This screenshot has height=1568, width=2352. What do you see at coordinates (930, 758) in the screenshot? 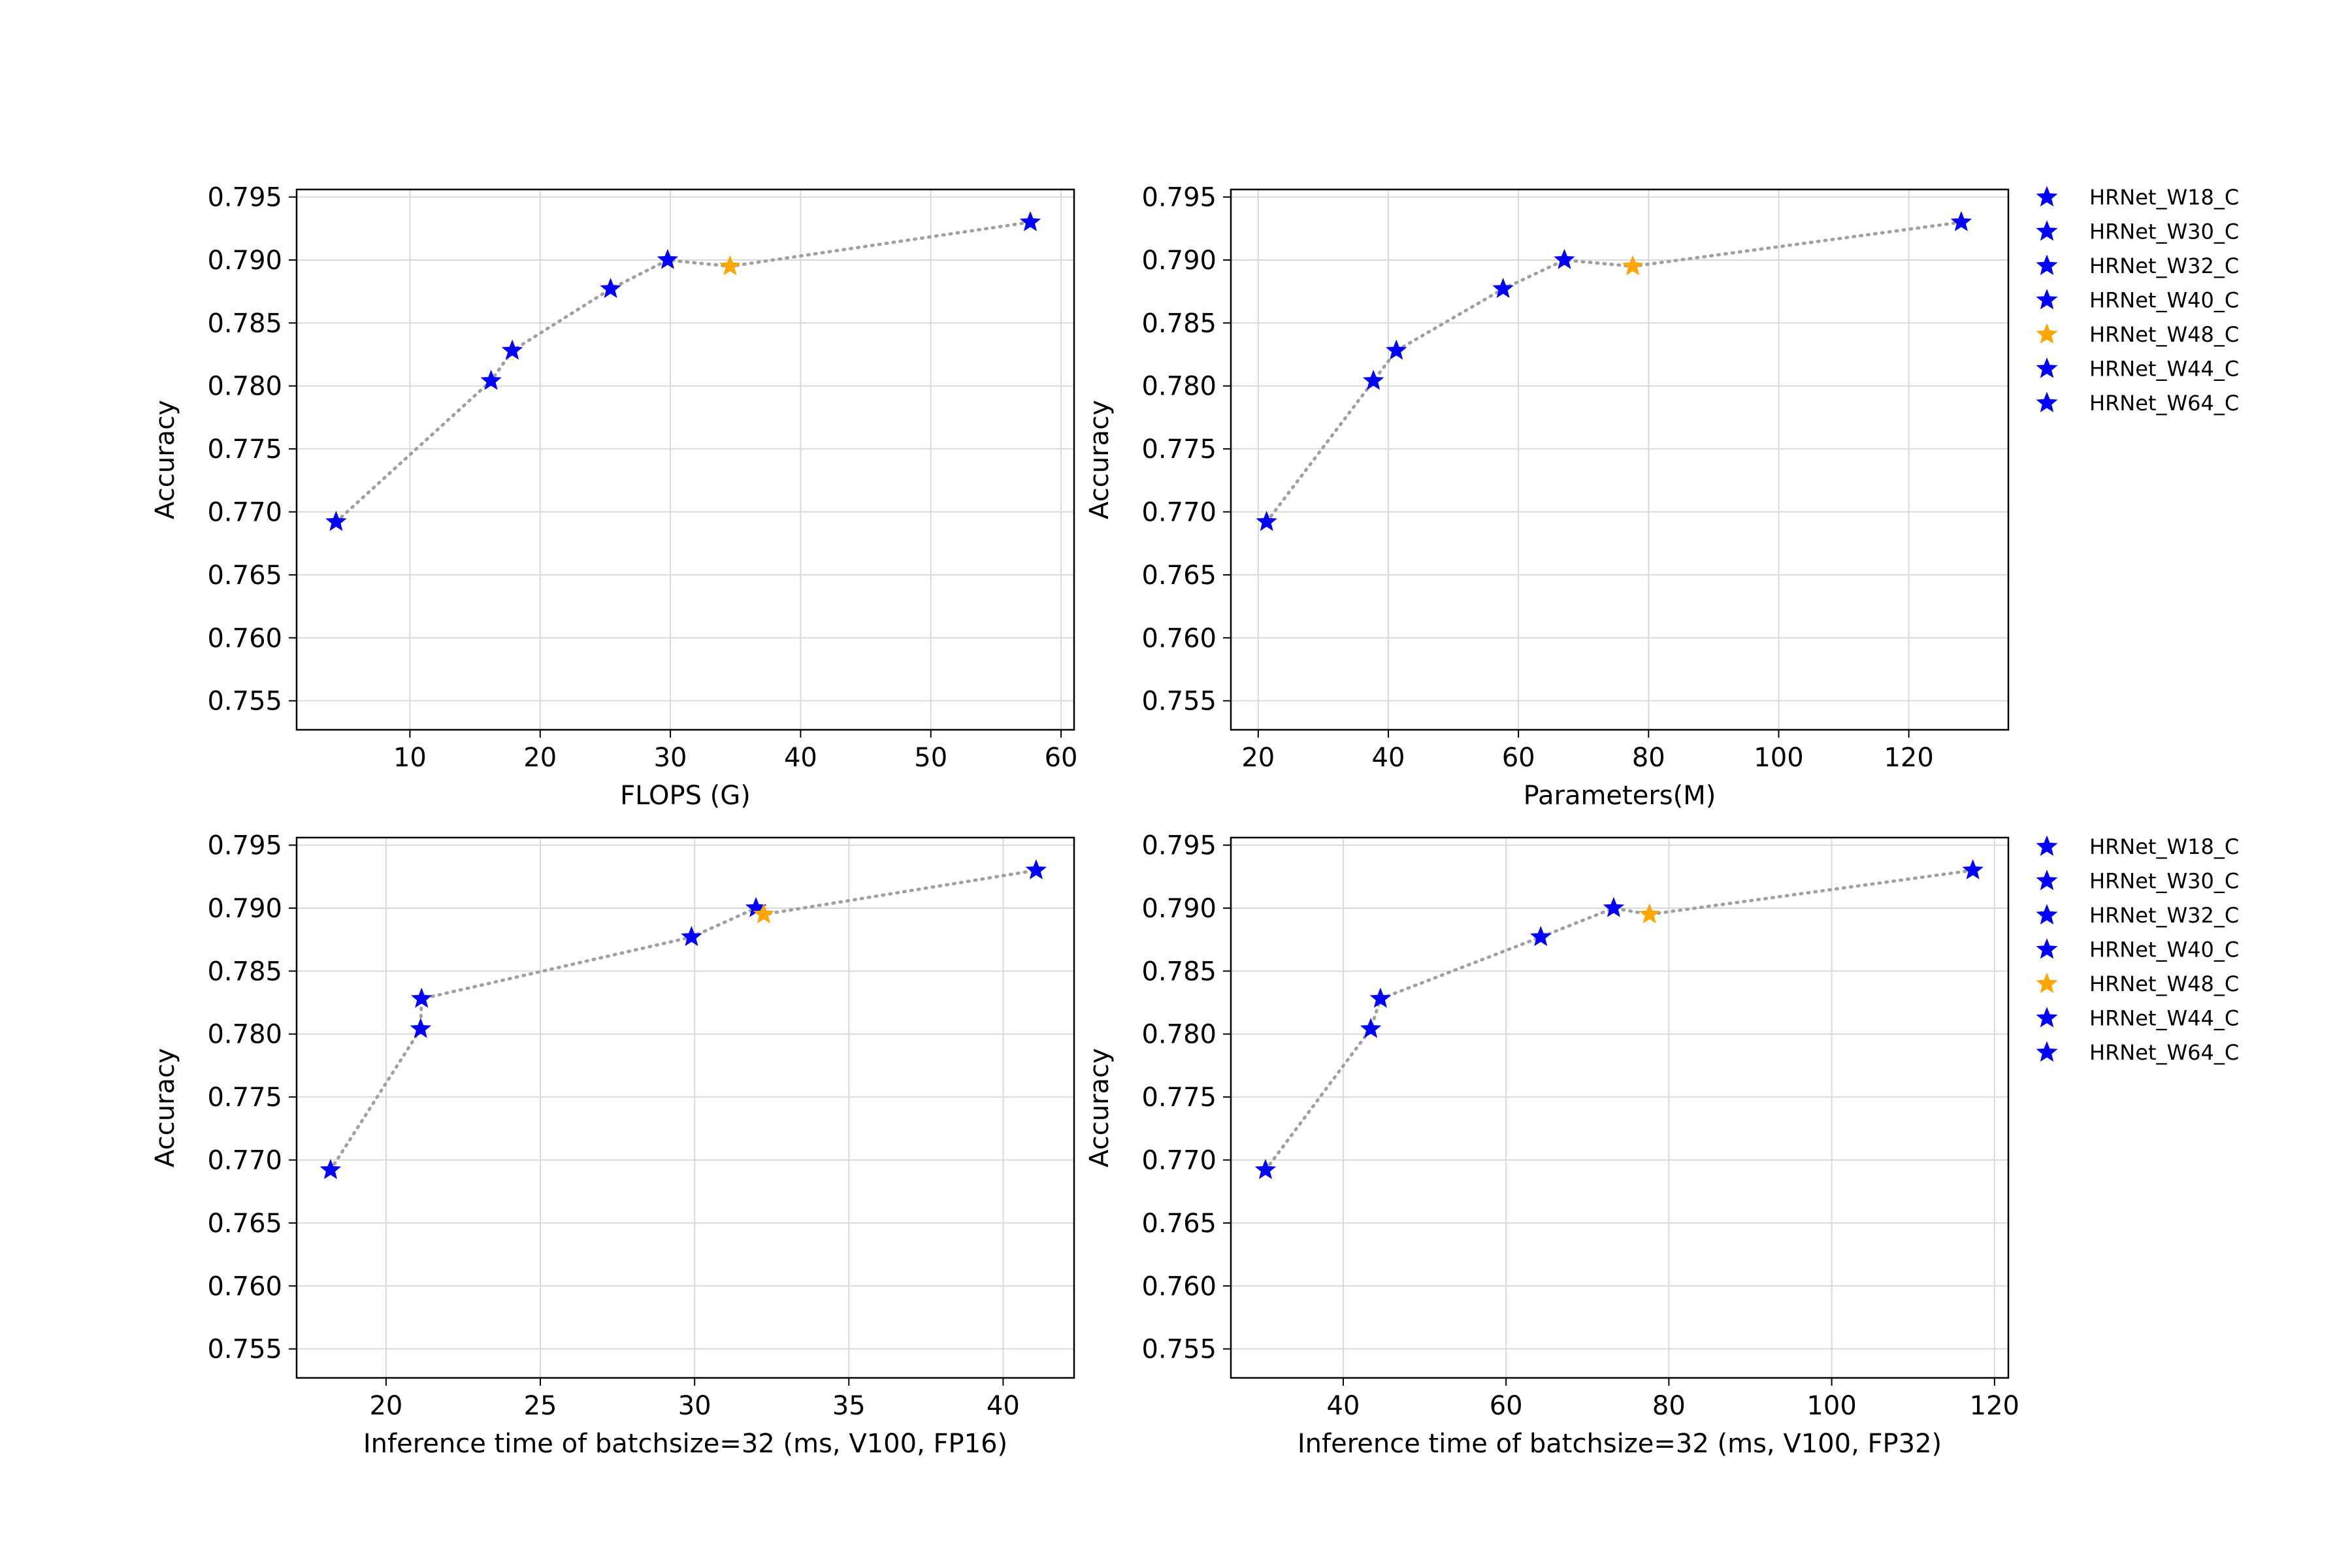
I see `x-tick-label: 50` at bounding box center [930, 758].